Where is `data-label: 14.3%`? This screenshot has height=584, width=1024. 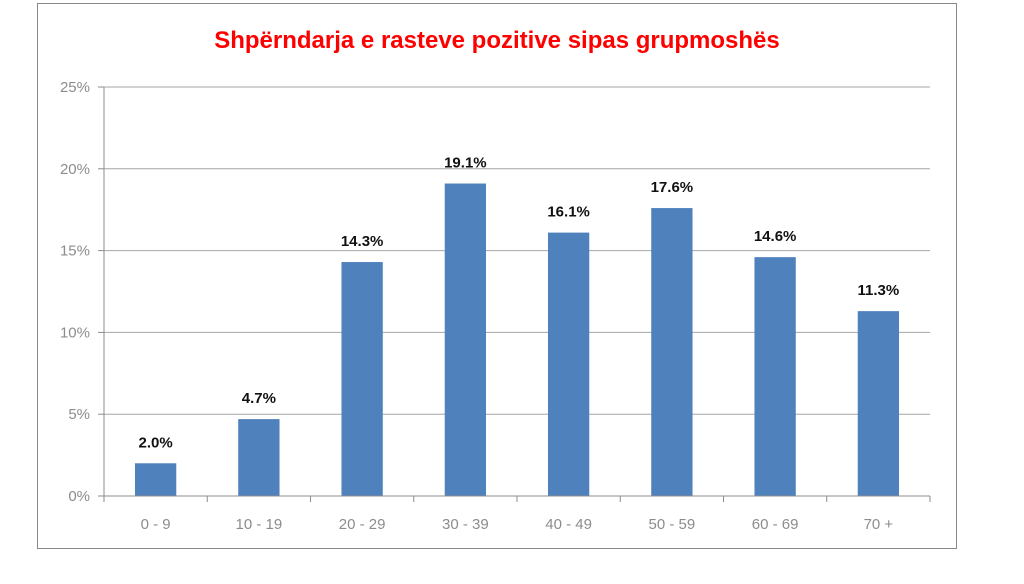
data-label: 14.3% is located at coordinates (362, 241).